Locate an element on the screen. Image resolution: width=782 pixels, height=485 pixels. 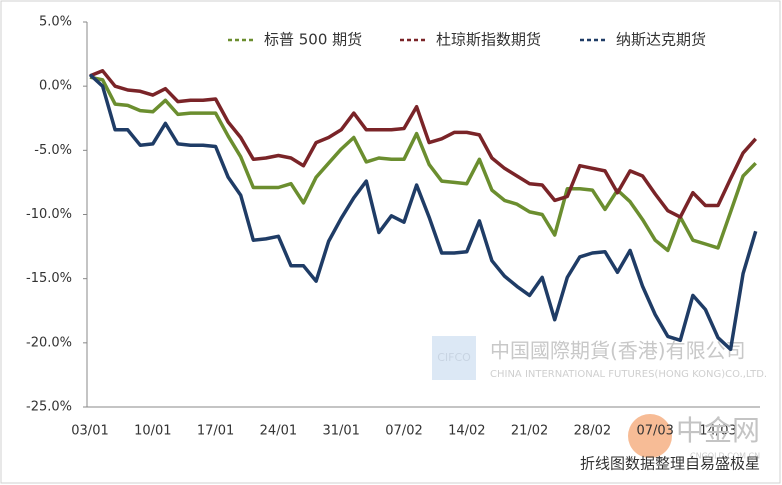
x-tick-label: 14/03 is located at coordinates (717, 431).